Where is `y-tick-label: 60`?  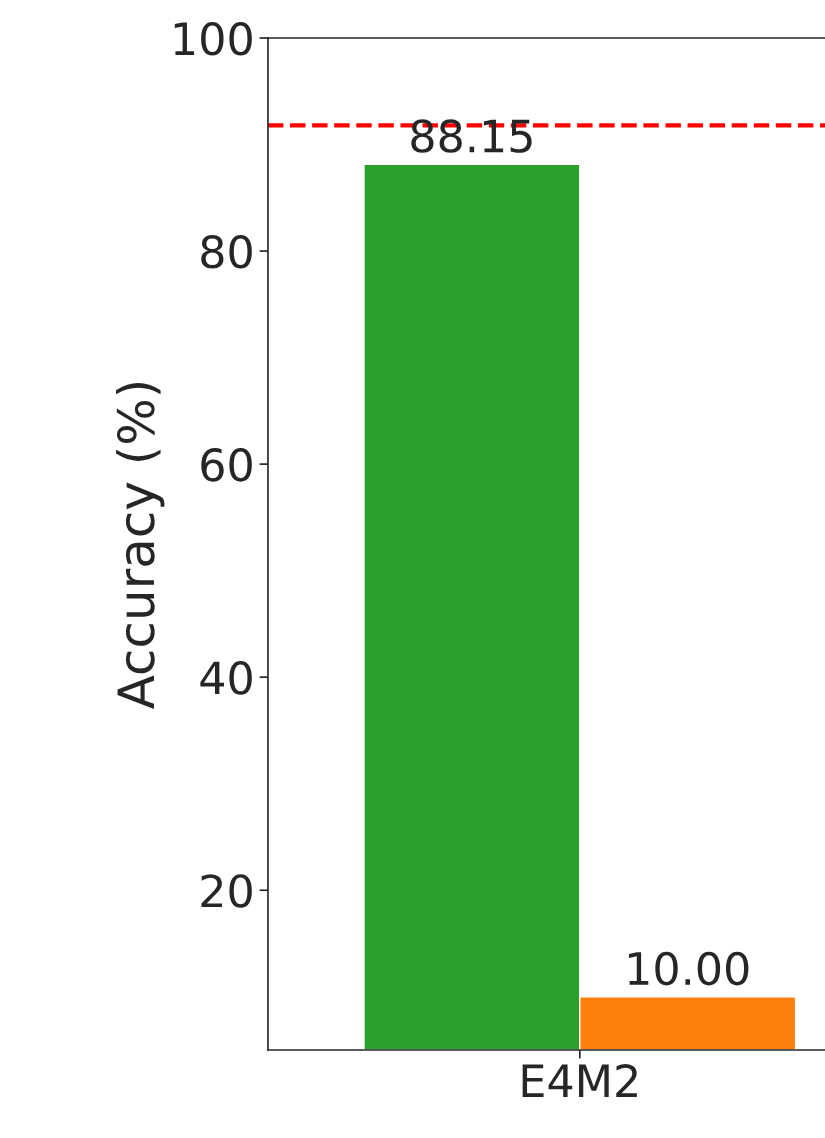 y-tick-label: 60 is located at coordinates (226, 465).